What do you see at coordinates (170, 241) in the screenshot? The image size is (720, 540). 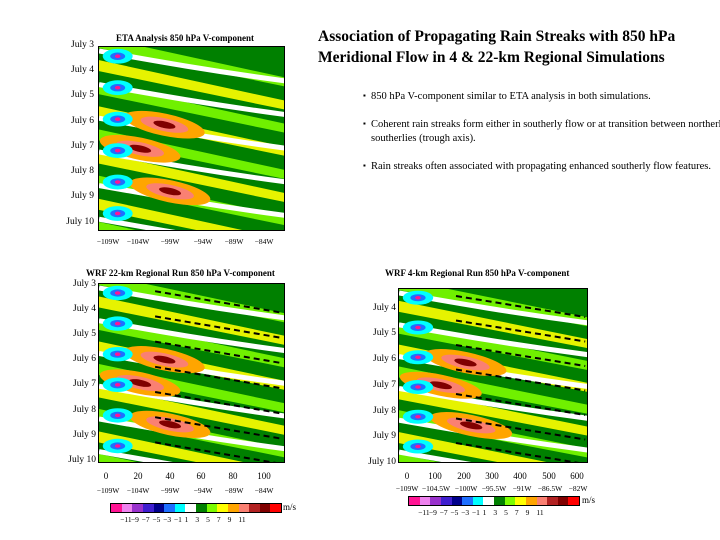 I see `x-tick-label: −99W` at bounding box center [170, 241].